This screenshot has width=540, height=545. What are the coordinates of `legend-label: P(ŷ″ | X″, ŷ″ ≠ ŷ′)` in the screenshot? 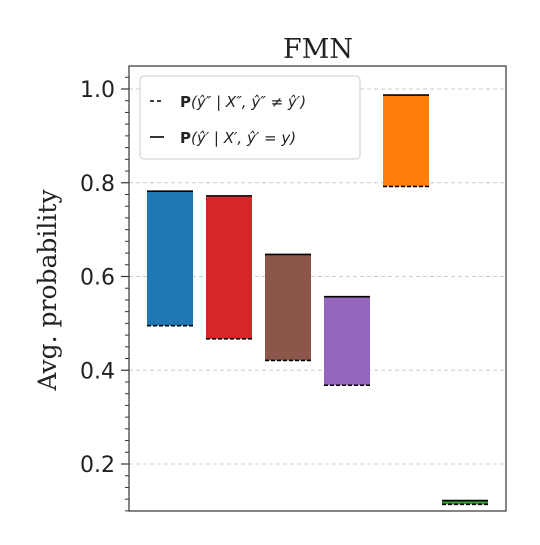 It's located at (243, 102).